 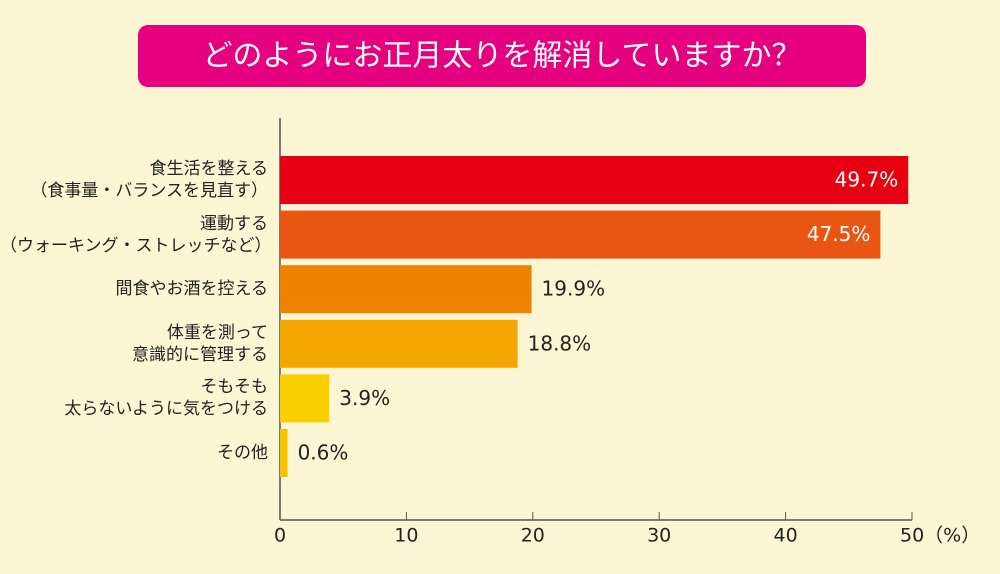 What do you see at coordinates (940, 536) in the screenshot?
I see `x-tick-label: 50（%）` at bounding box center [940, 536].